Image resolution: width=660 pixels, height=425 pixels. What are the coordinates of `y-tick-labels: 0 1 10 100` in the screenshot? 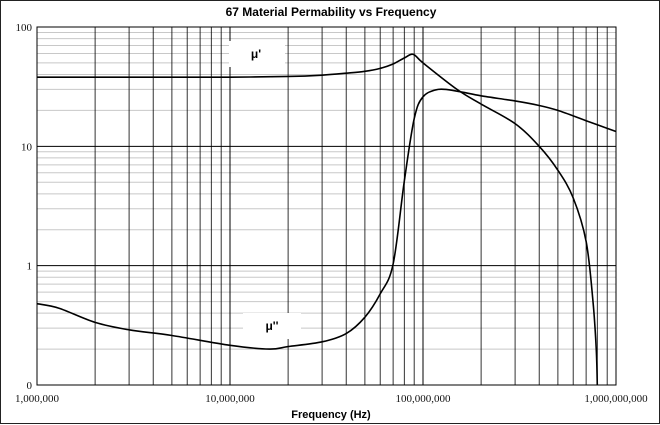 It's located at (24, 207).